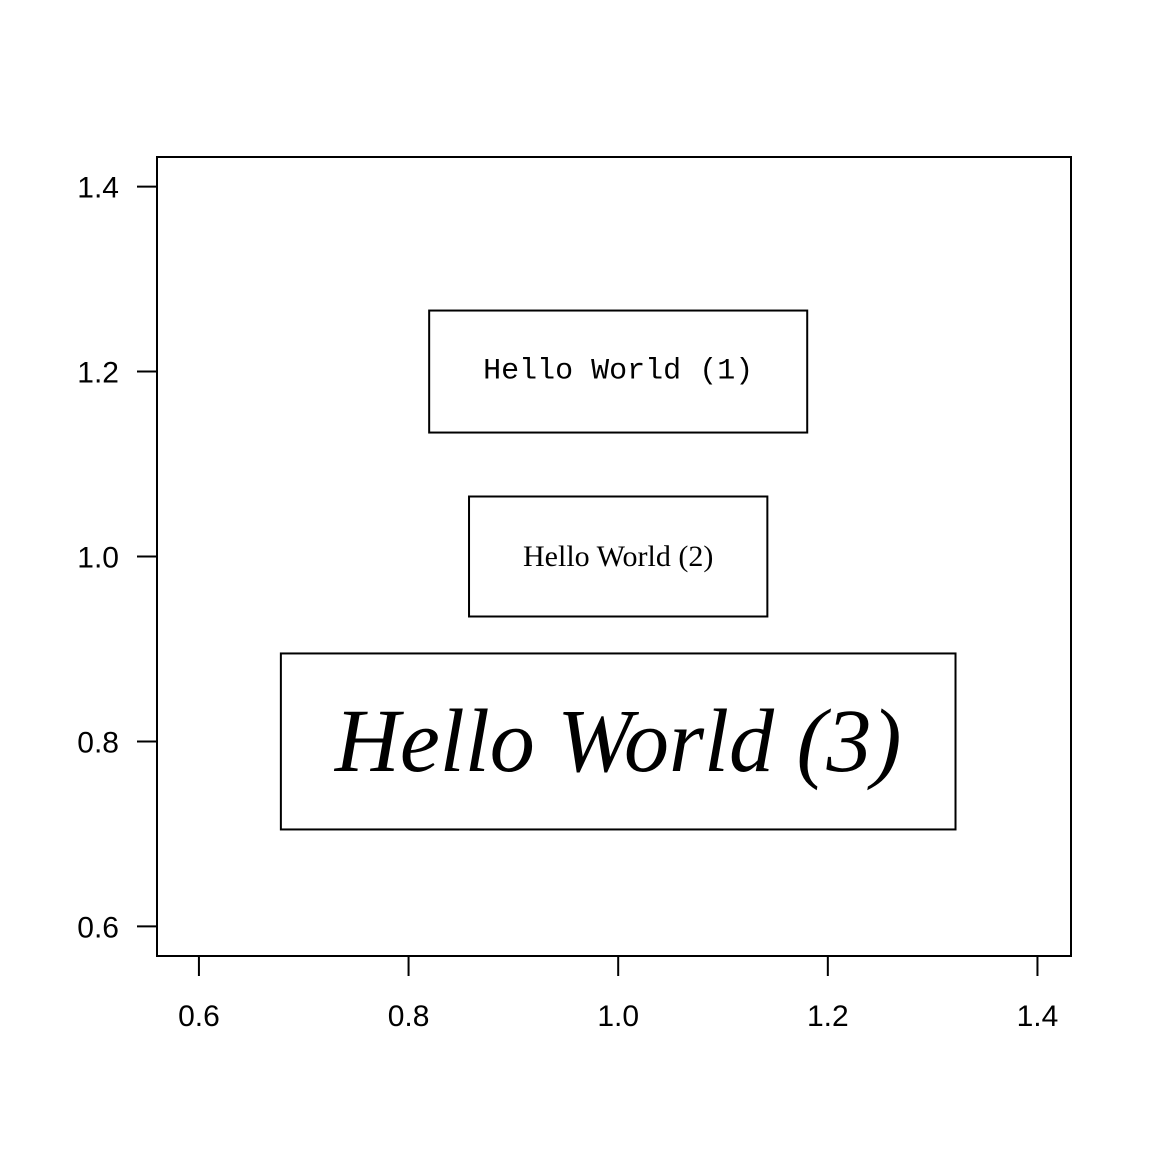  I want to click on x-tick-label: 0.8, so click(409, 1016).